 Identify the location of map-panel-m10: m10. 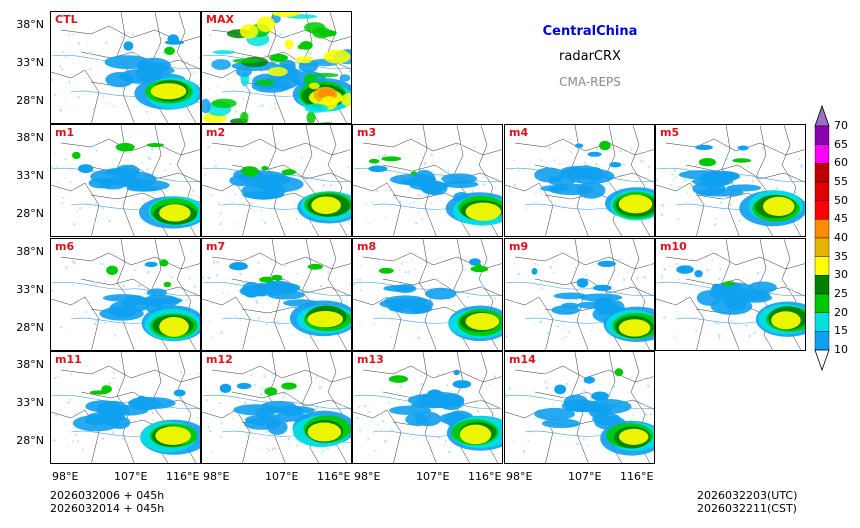
(730, 294).